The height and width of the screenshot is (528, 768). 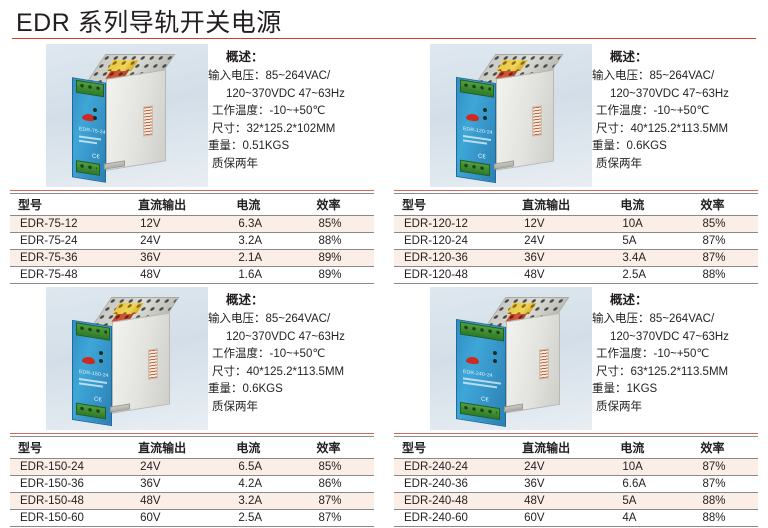 I want to click on table-row: EDR-240-36 36V 6.6A 87%, so click(x=576, y=484).